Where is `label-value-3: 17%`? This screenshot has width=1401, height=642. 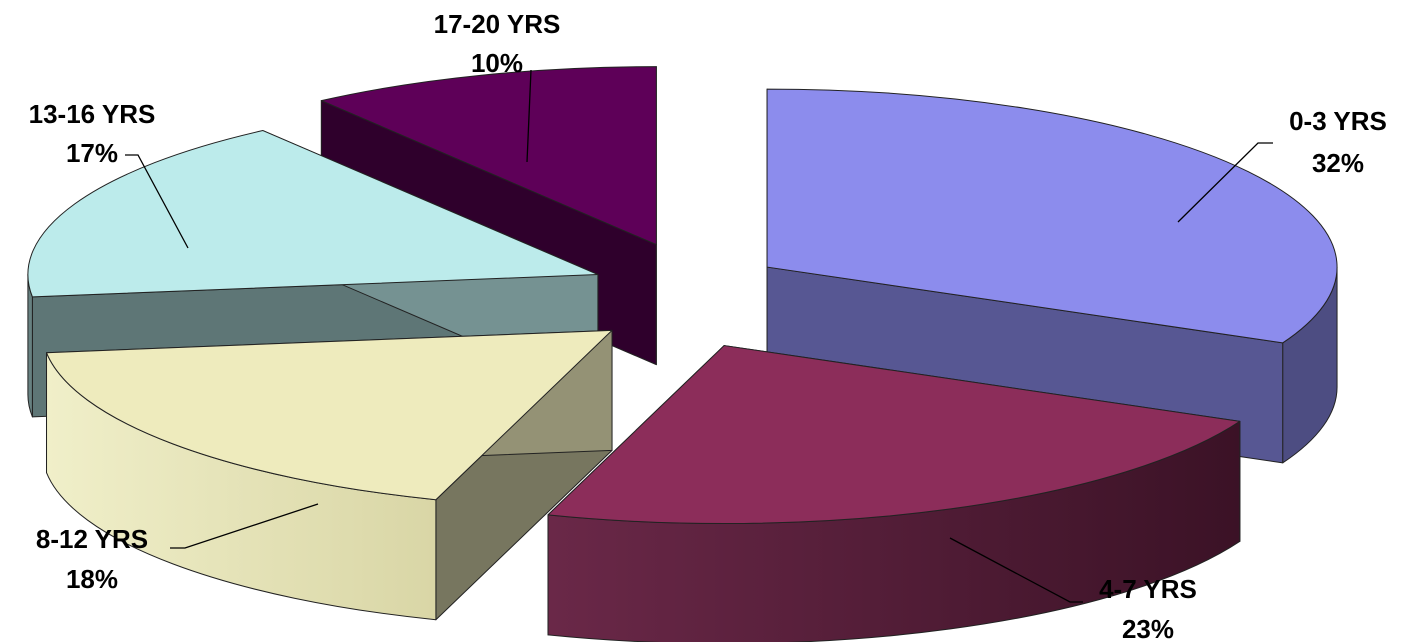 label-value-3: 17% is located at coordinates (92, 153).